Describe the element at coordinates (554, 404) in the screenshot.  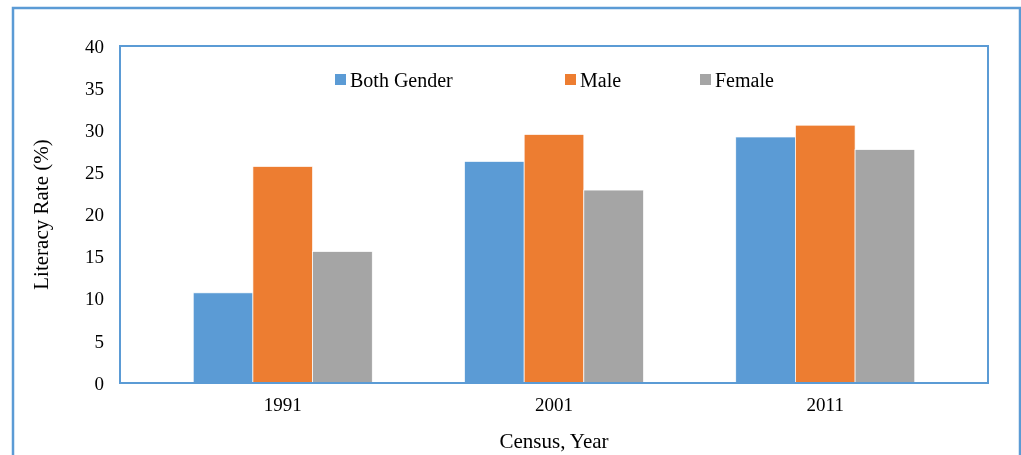
I see `x-tick-label: 2001` at that location.